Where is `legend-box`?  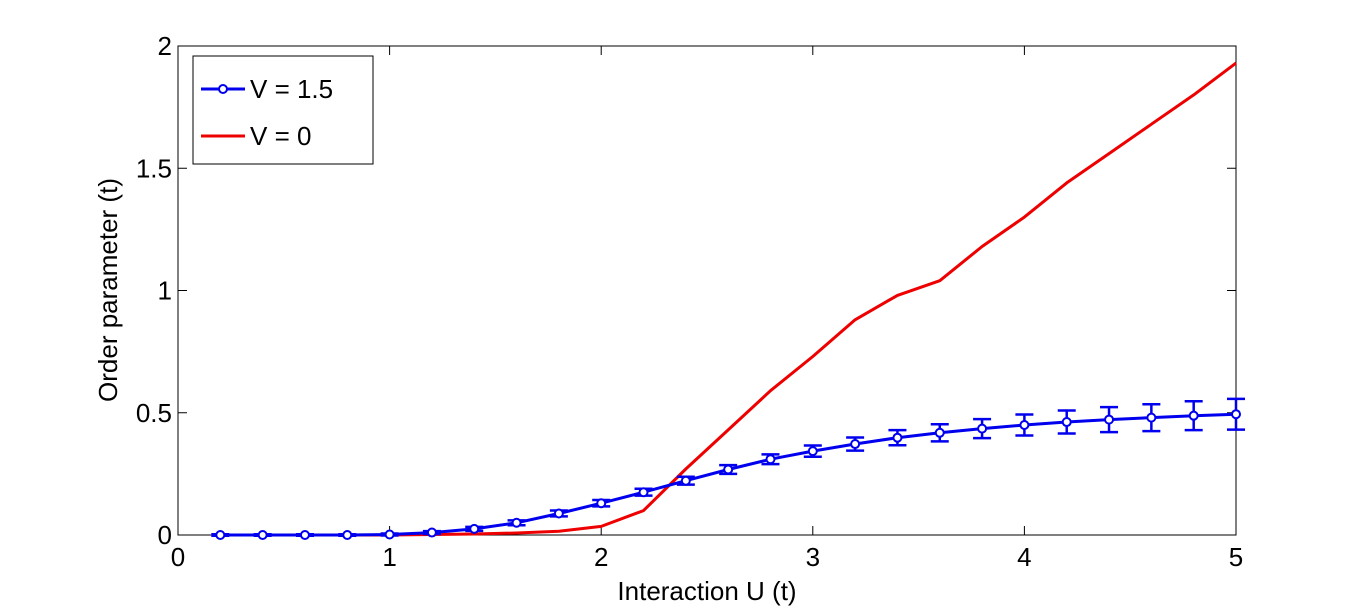
legend-box is located at coordinates (283, 110).